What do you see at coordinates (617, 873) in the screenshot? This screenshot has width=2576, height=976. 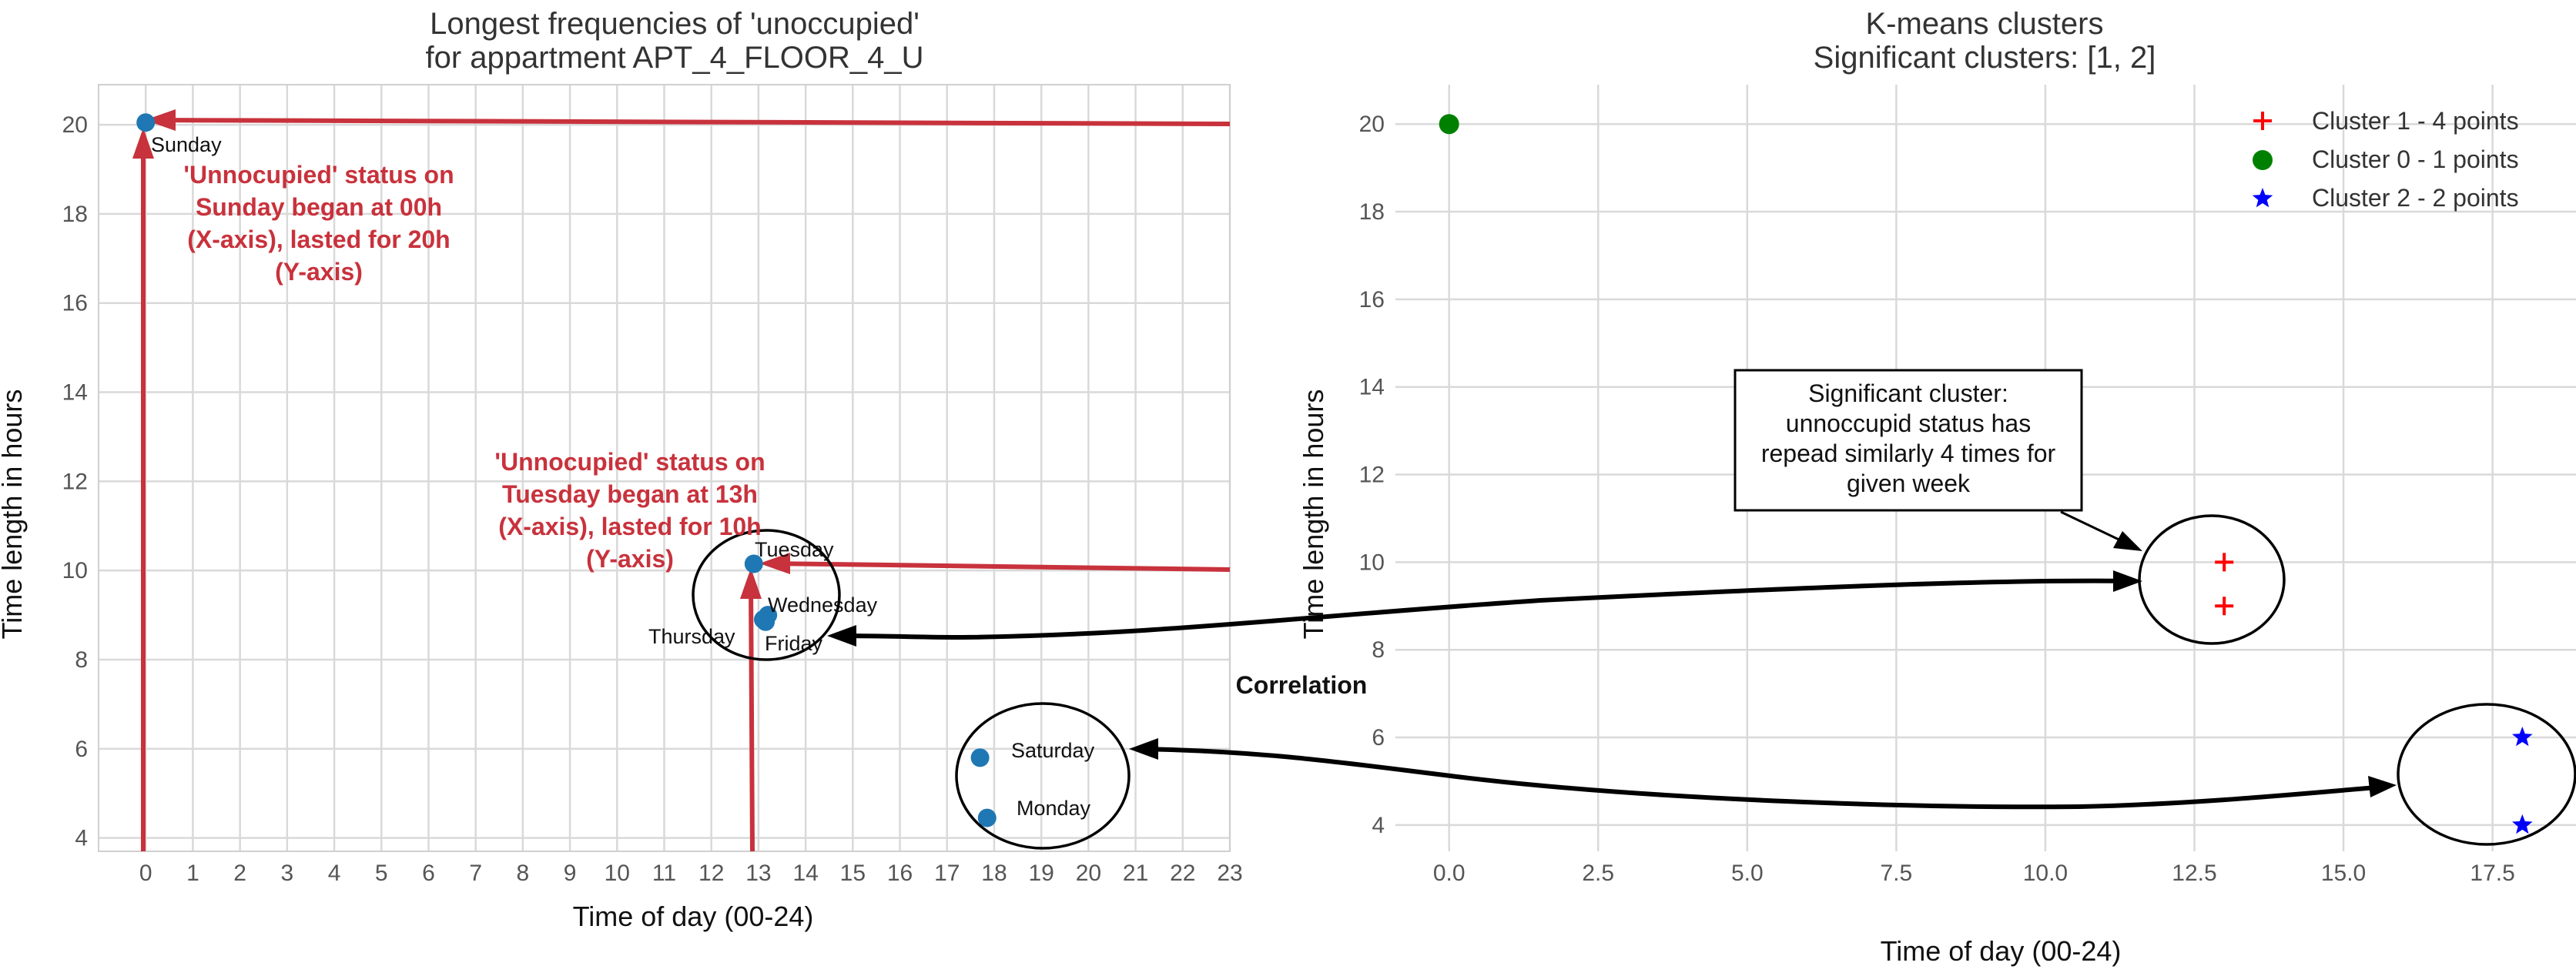 I see `x-tick-label: 10` at bounding box center [617, 873].